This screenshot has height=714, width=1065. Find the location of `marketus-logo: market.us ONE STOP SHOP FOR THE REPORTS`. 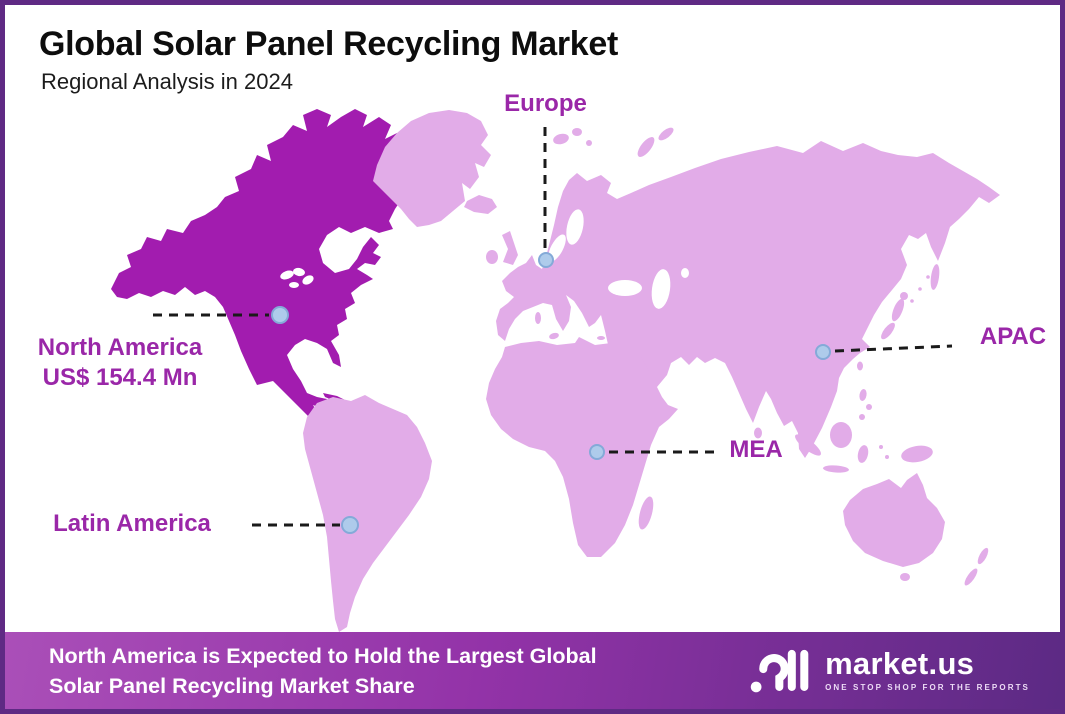

marketus-logo: market.us ONE STOP SHOP FOR THE REPORTS is located at coordinates (889, 670).